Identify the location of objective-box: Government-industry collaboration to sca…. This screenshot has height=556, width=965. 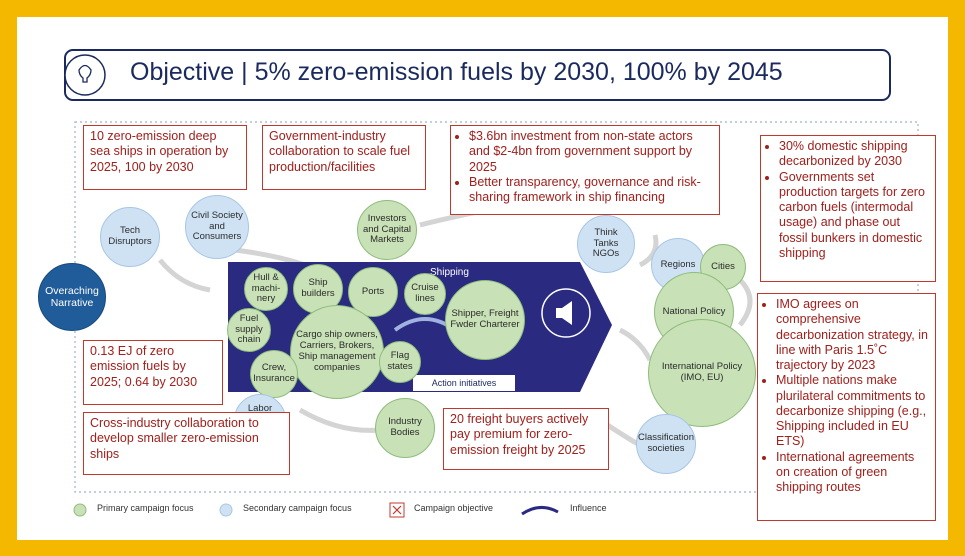
(344, 157).